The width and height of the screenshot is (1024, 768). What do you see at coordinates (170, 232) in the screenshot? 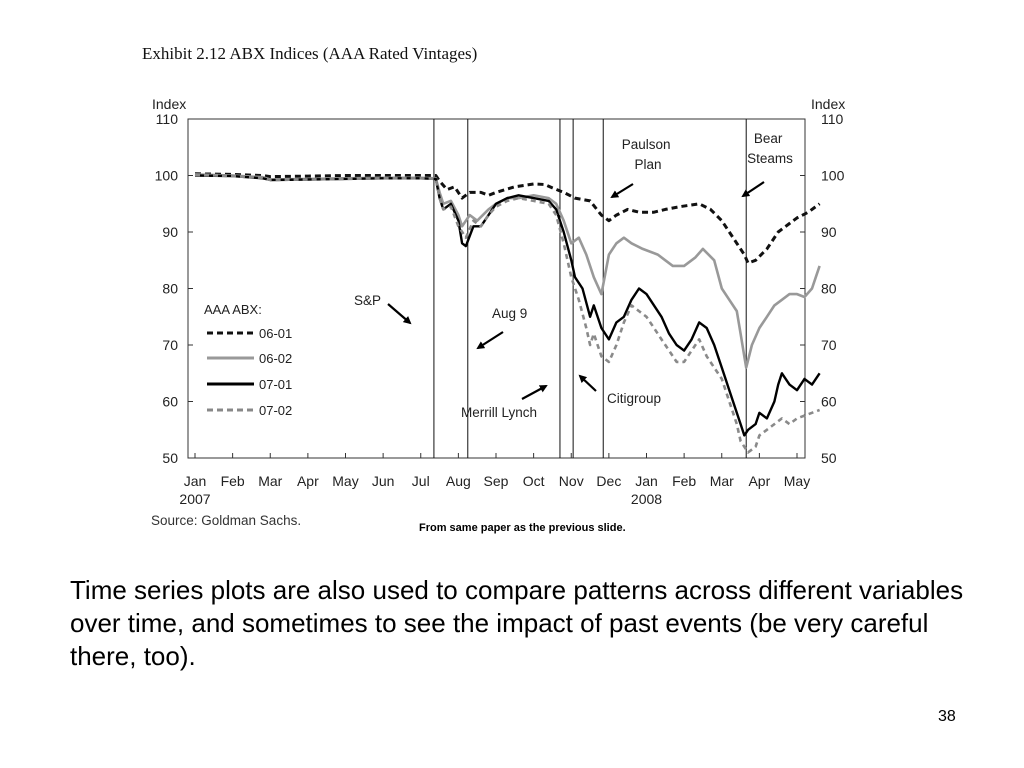
I see `left-tick-label: 90` at bounding box center [170, 232].